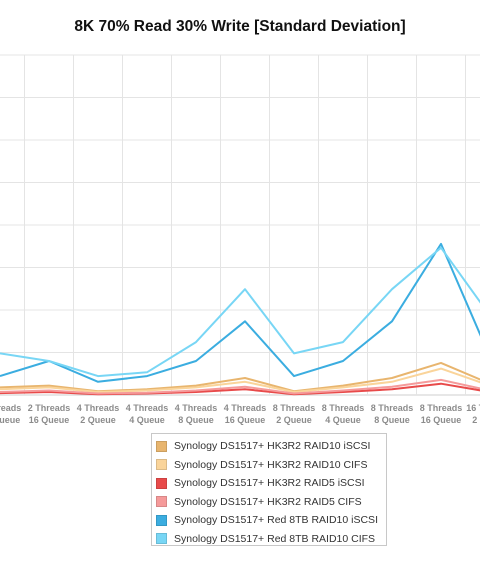 The image size is (480, 572). I want to click on legend-item: Synology DS1517+ HK3R2 RAID10 iSCSI, so click(271, 446).